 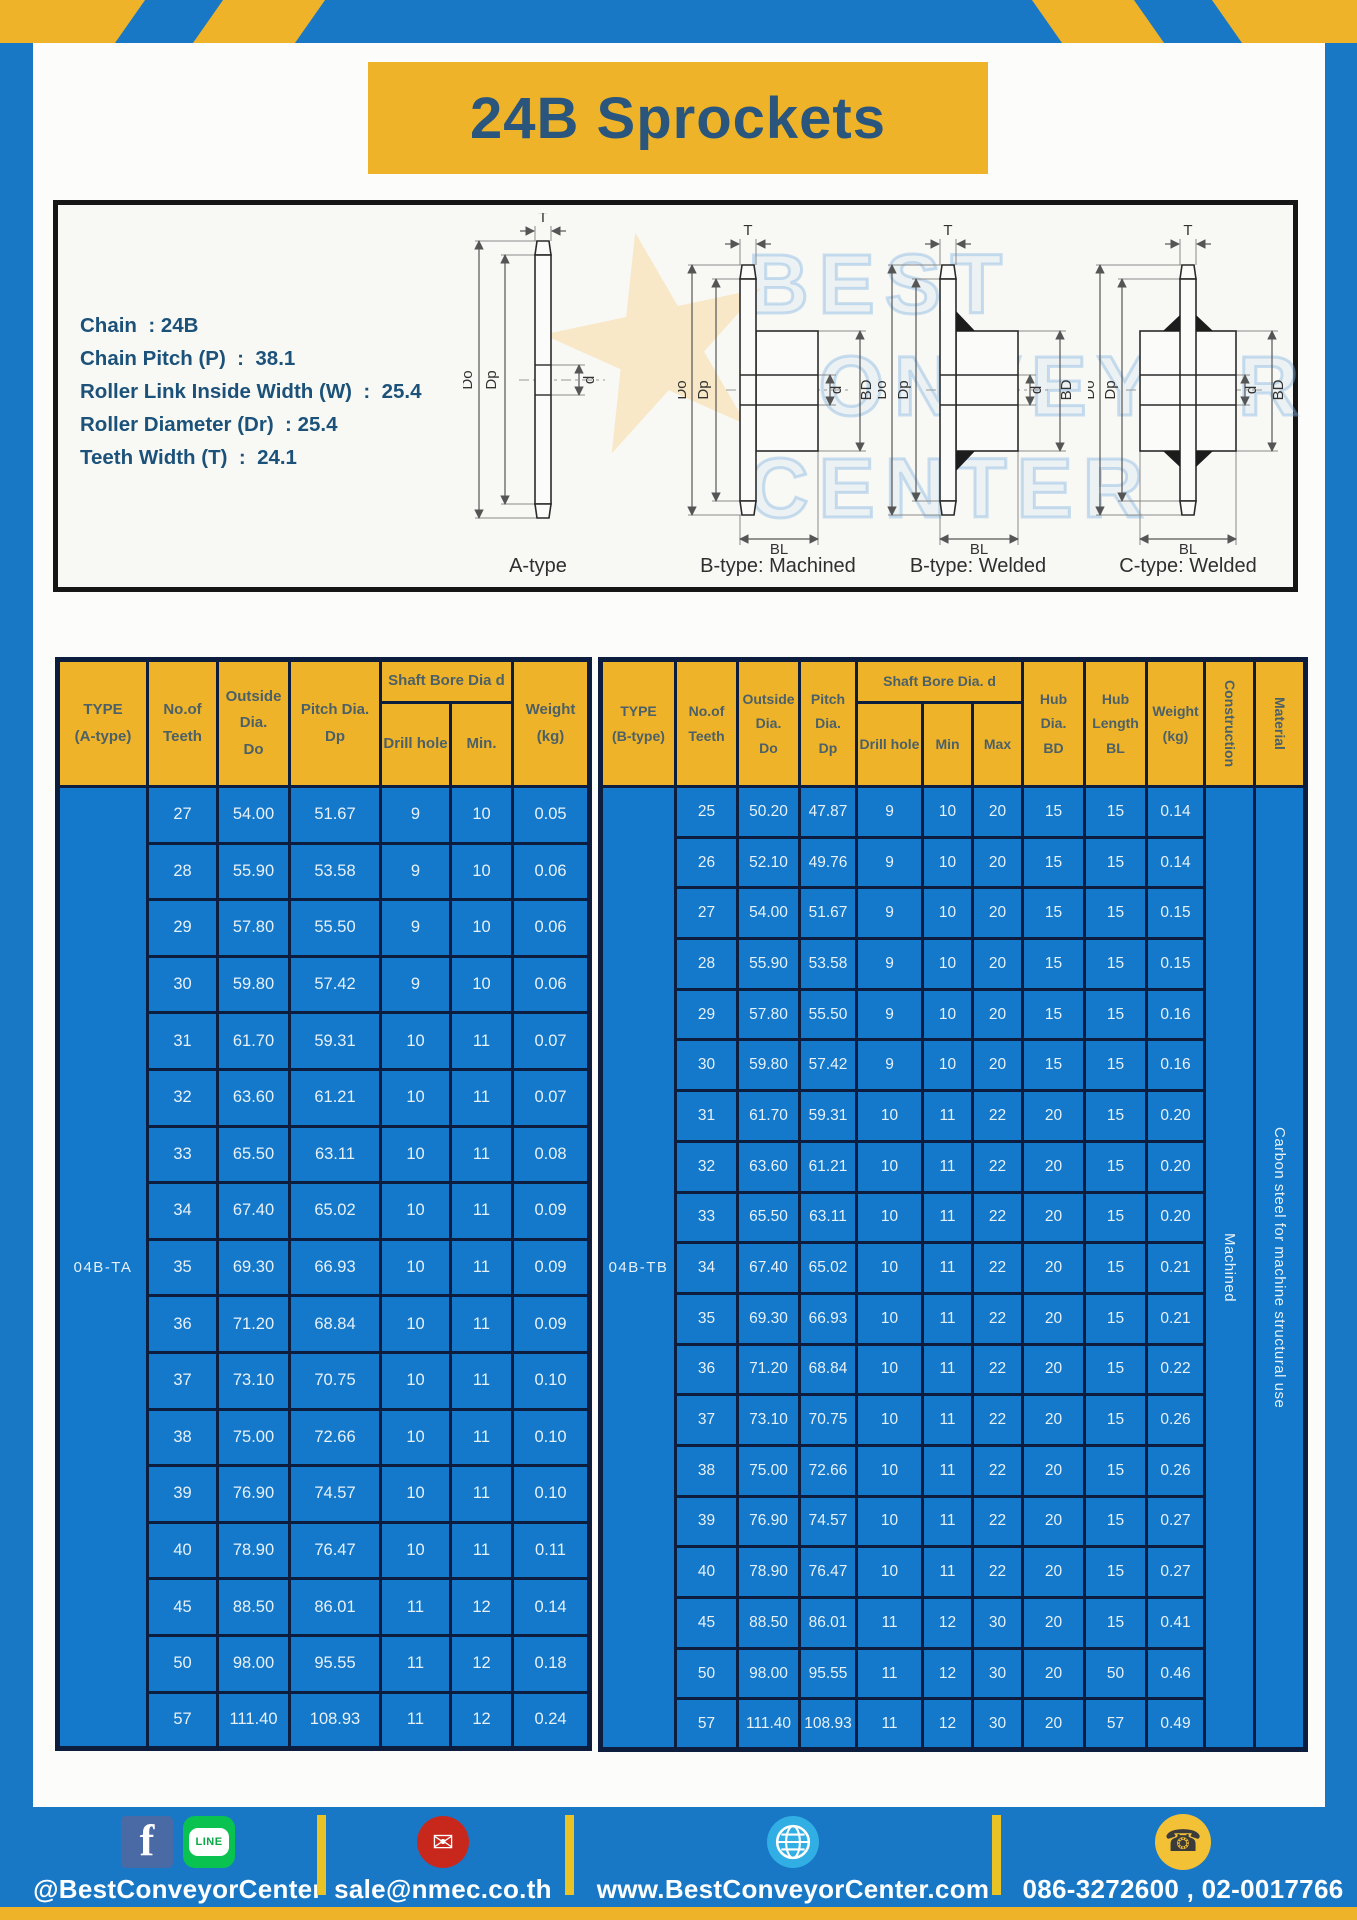 I want to click on table-cell: 86.01, so click(x=335, y=1607).